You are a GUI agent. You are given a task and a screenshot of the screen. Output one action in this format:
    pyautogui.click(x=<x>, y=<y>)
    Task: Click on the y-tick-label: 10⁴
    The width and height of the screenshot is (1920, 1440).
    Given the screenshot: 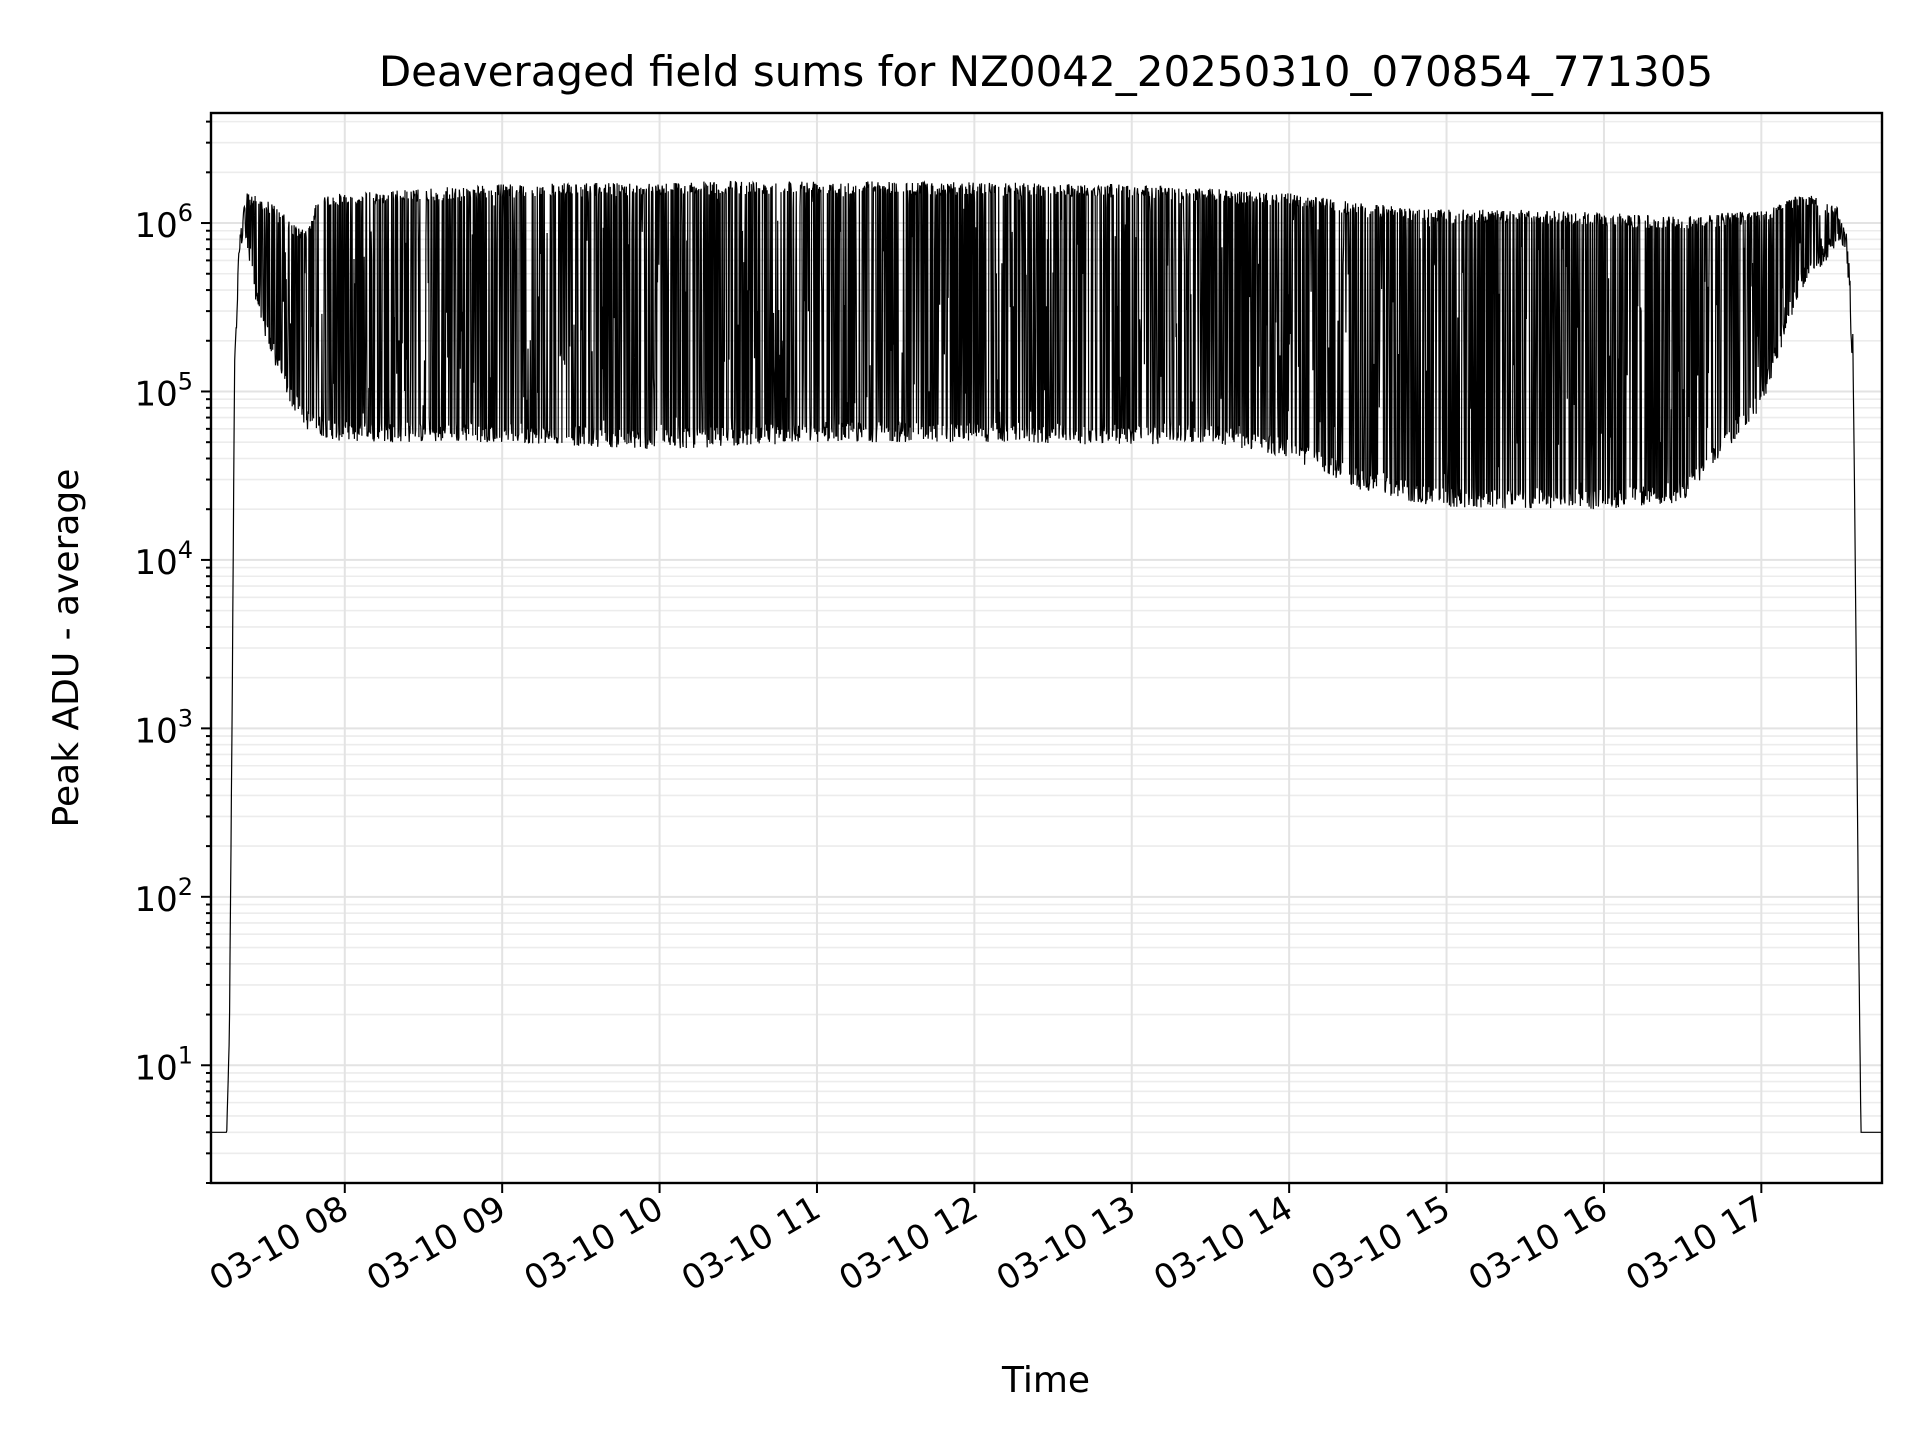 What is the action you would take?
    pyautogui.click(x=163, y=559)
    